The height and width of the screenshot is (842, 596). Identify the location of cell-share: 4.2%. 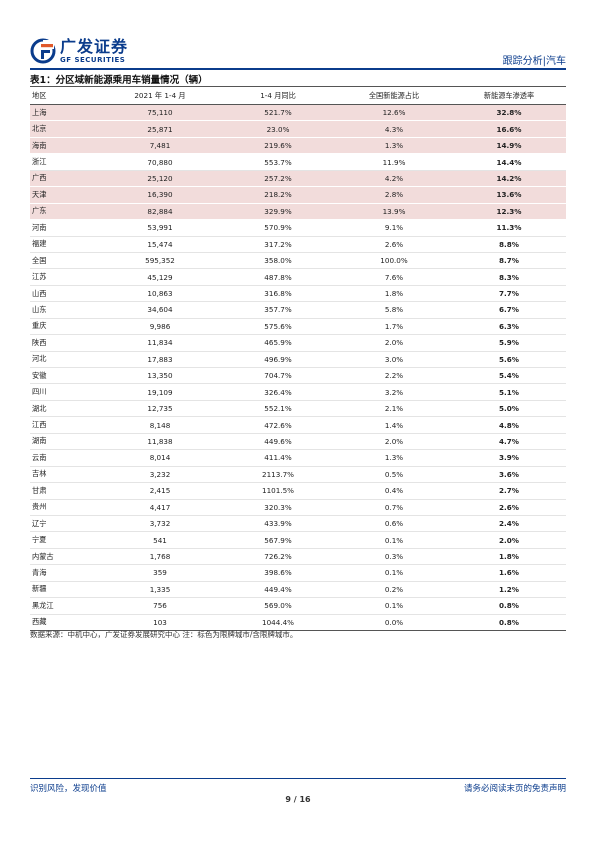
(394, 179).